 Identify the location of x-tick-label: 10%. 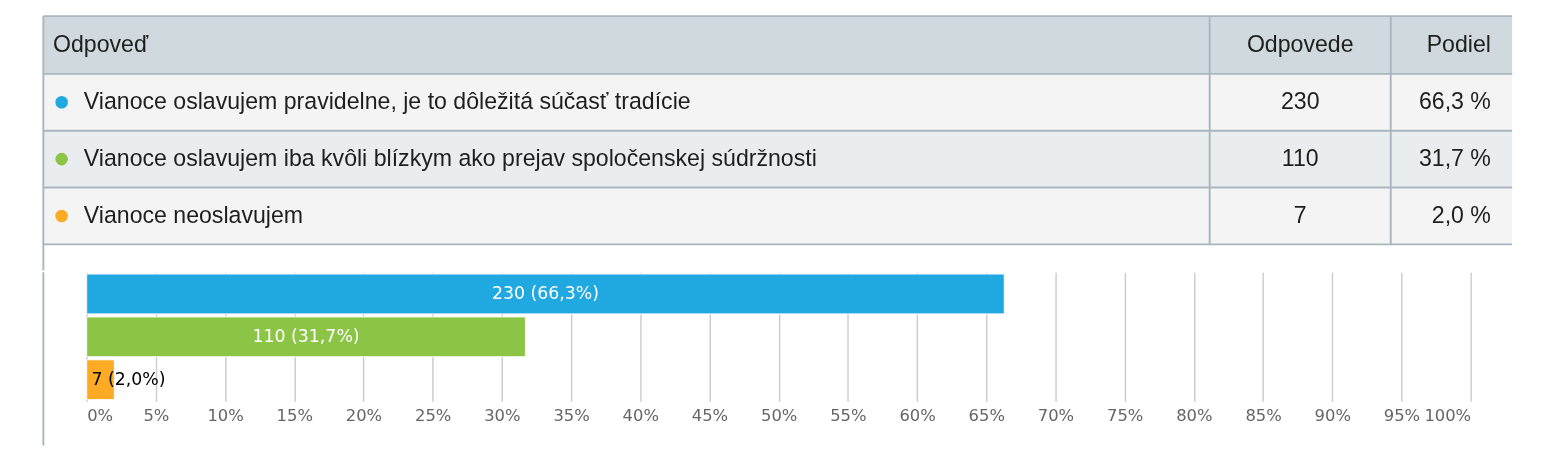
(225, 416).